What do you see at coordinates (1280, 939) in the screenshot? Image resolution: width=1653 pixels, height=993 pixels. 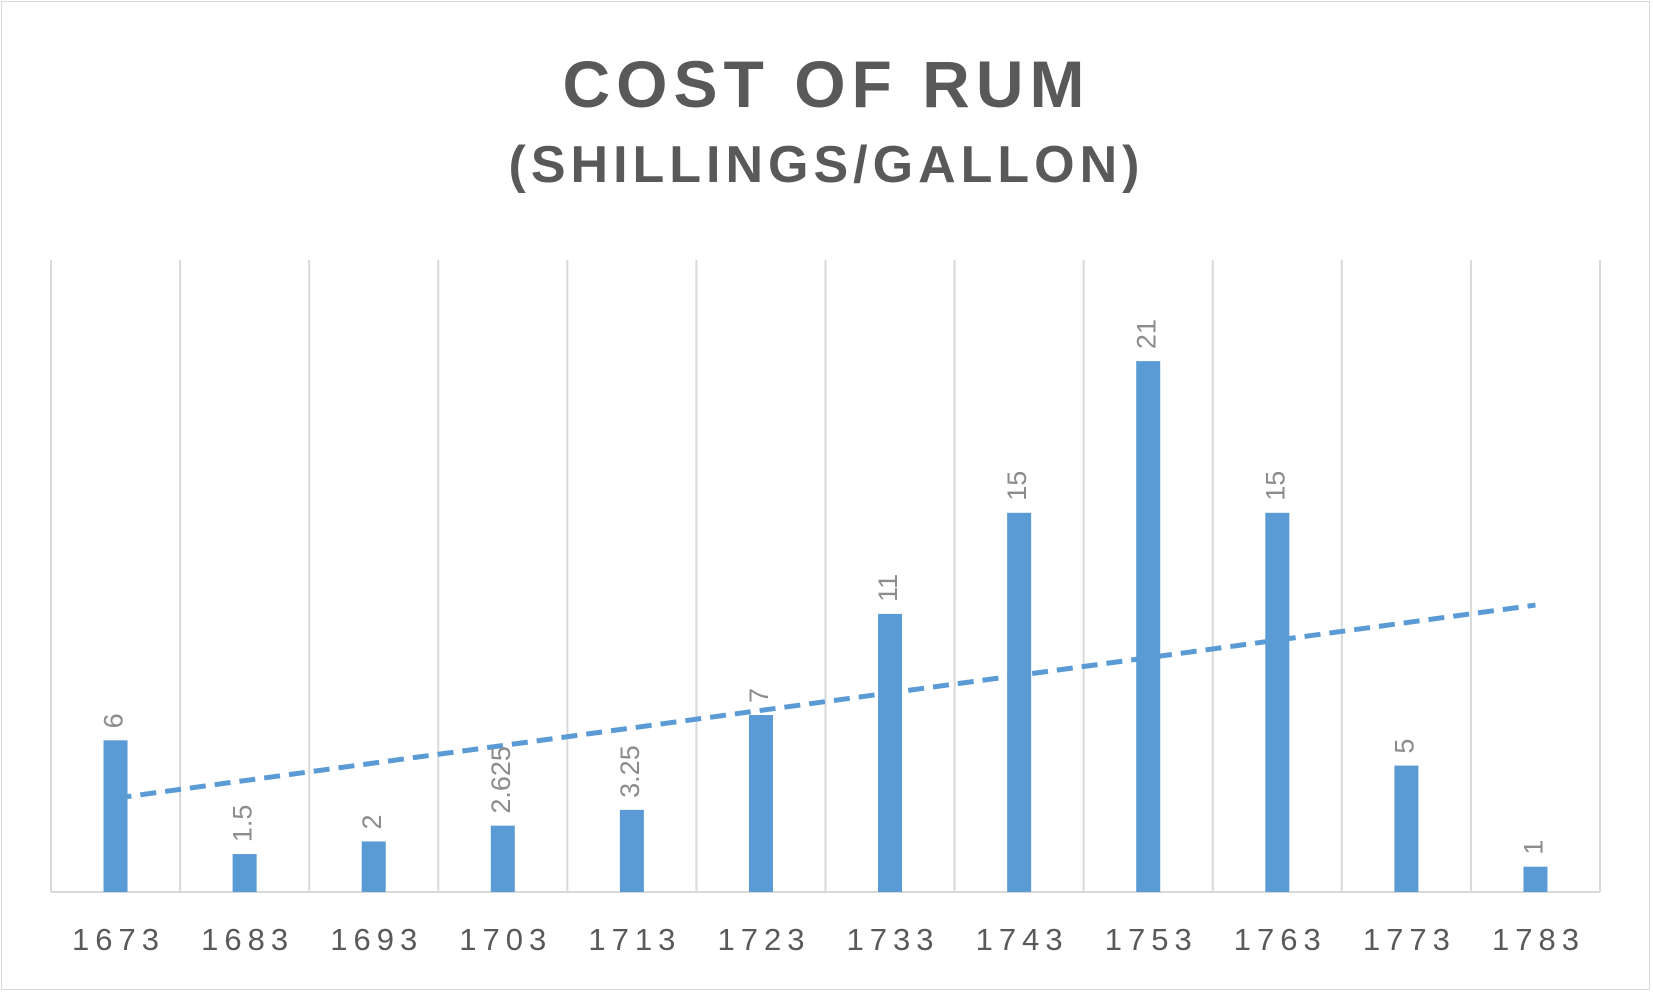 I see `x-tick-label: 1763` at bounding box center [1280, 939].